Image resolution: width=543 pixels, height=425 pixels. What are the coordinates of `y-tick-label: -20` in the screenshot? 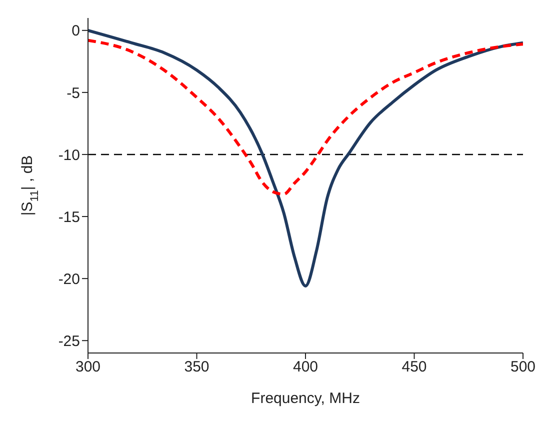 It's located at (69, 279).